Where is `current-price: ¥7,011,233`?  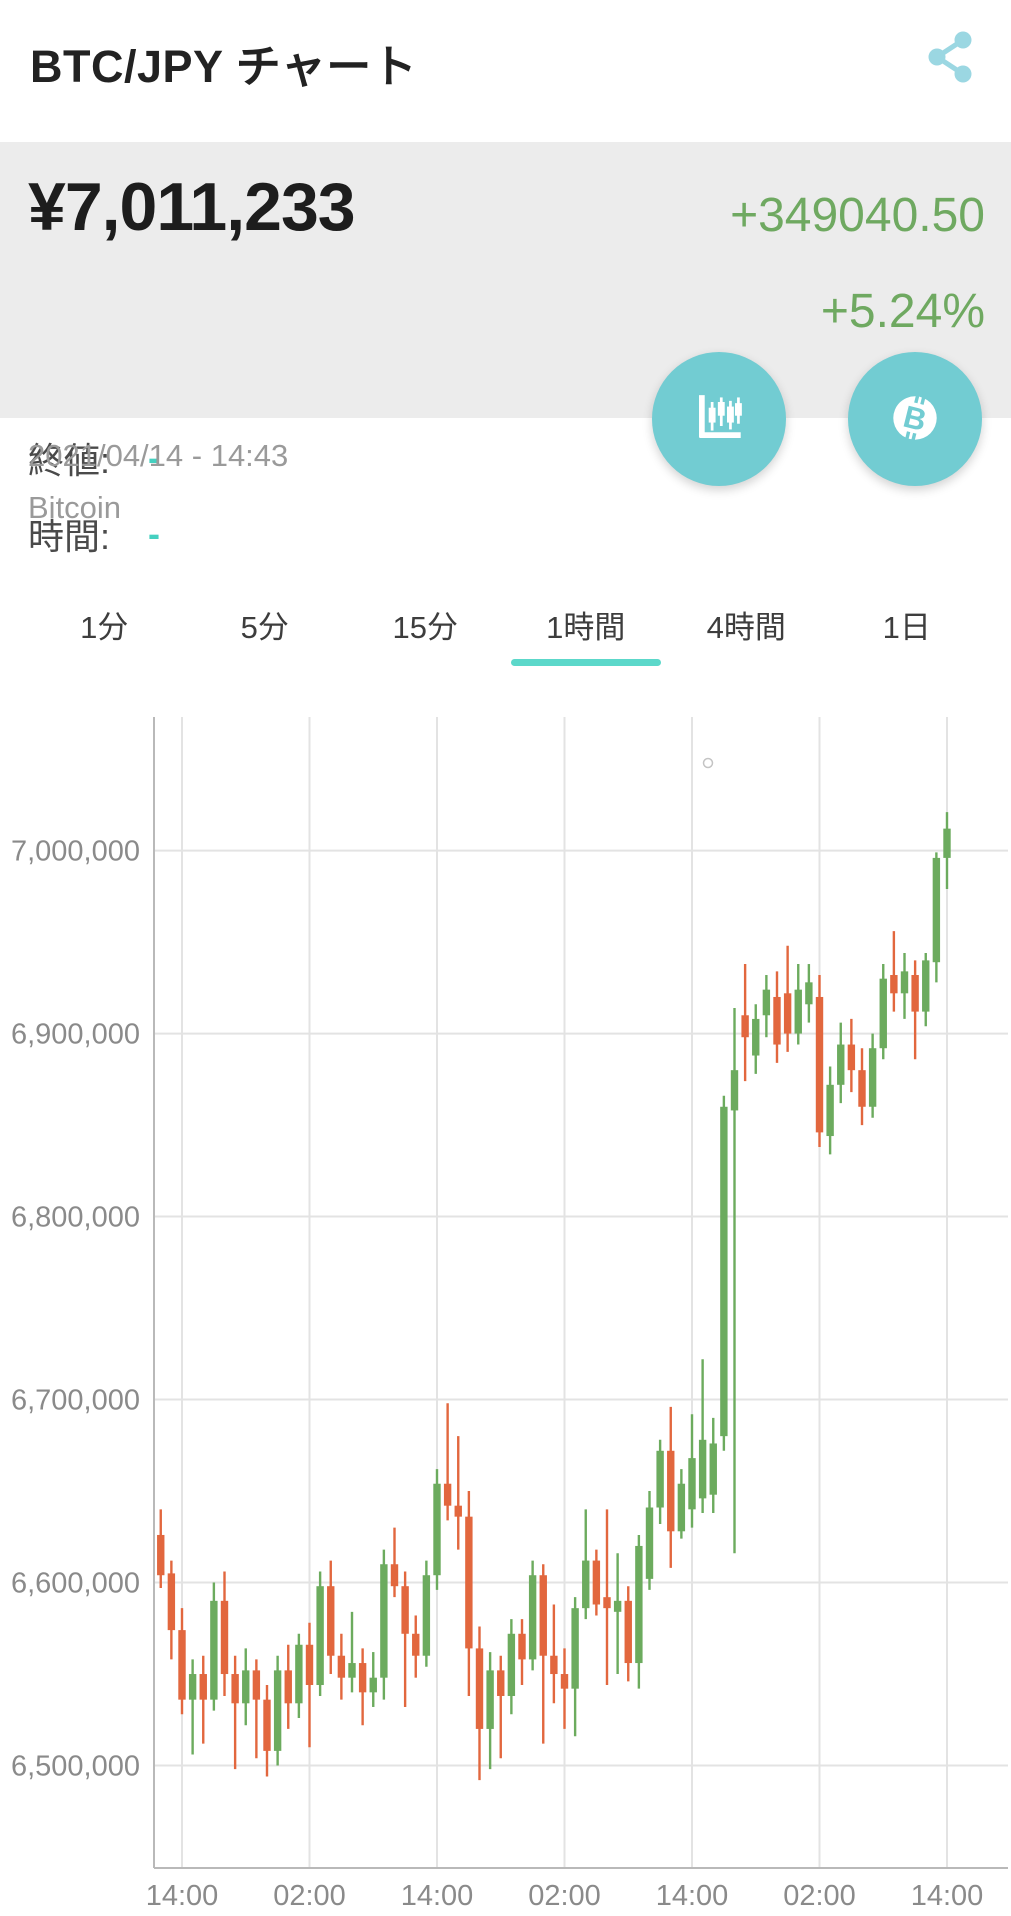
current-price: ¥7,011,233 is located at coordinates (192, 207).